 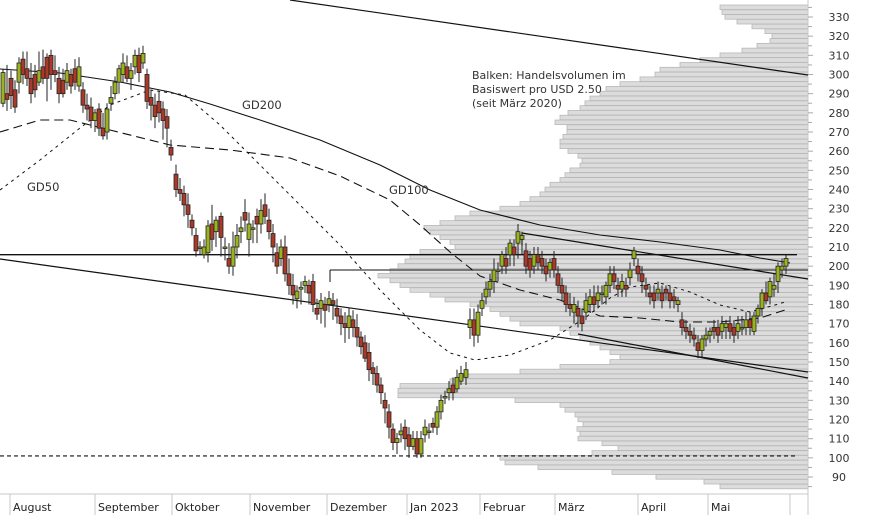 I want to click on month-label: September, so click(x=128, y=507).